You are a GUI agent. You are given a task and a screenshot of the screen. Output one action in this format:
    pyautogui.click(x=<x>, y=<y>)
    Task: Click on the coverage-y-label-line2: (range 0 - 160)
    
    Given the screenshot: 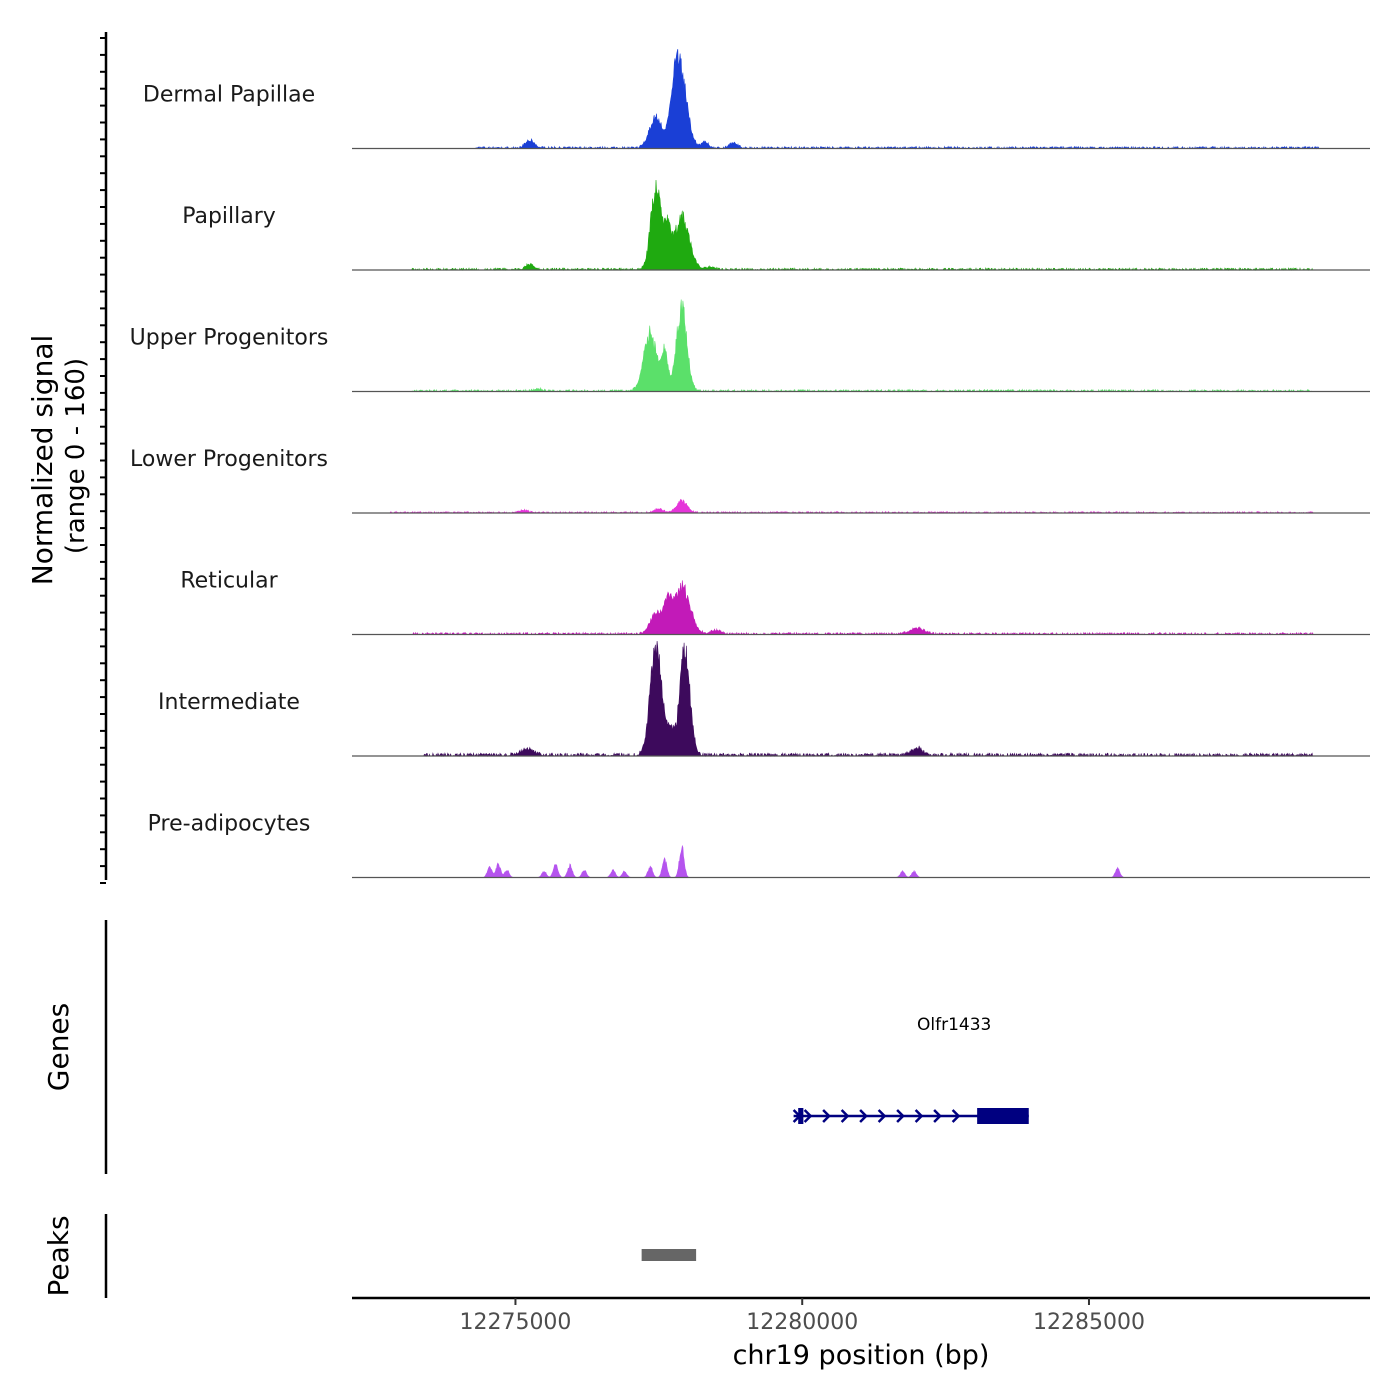 What is the action you would take?
    pyautogui.click(x=76, y=456)
    